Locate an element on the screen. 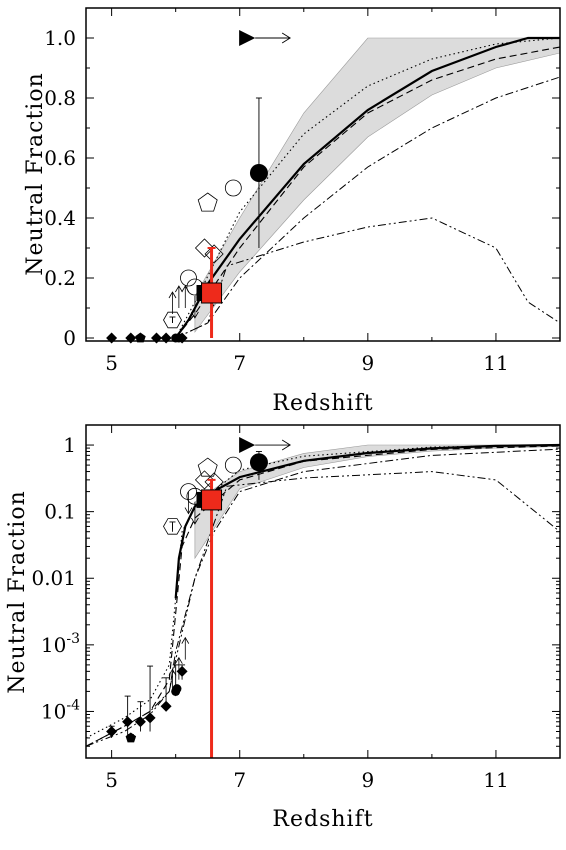 This screenshot has height=850, width=566. y-tick-label: 0 is located at coordinates (69, 338).